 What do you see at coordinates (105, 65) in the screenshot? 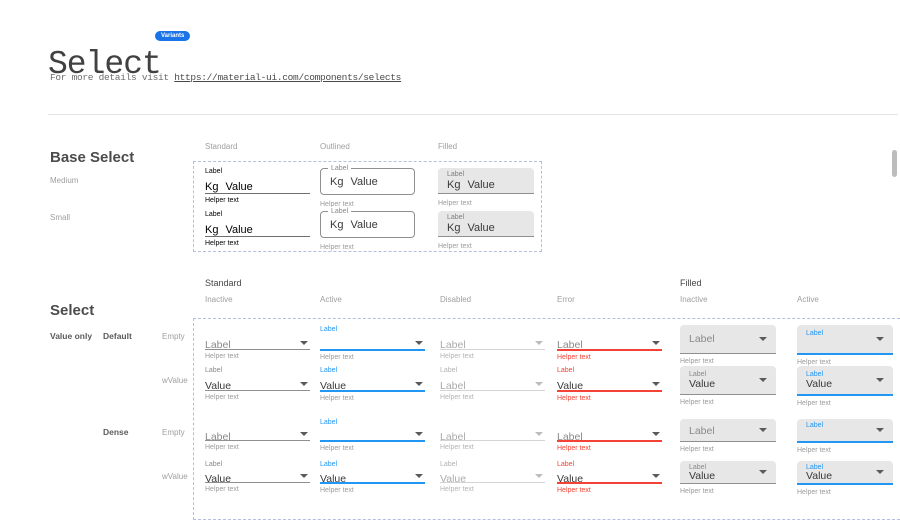
I see `page-title: Select` at bounding box center [105, 65].